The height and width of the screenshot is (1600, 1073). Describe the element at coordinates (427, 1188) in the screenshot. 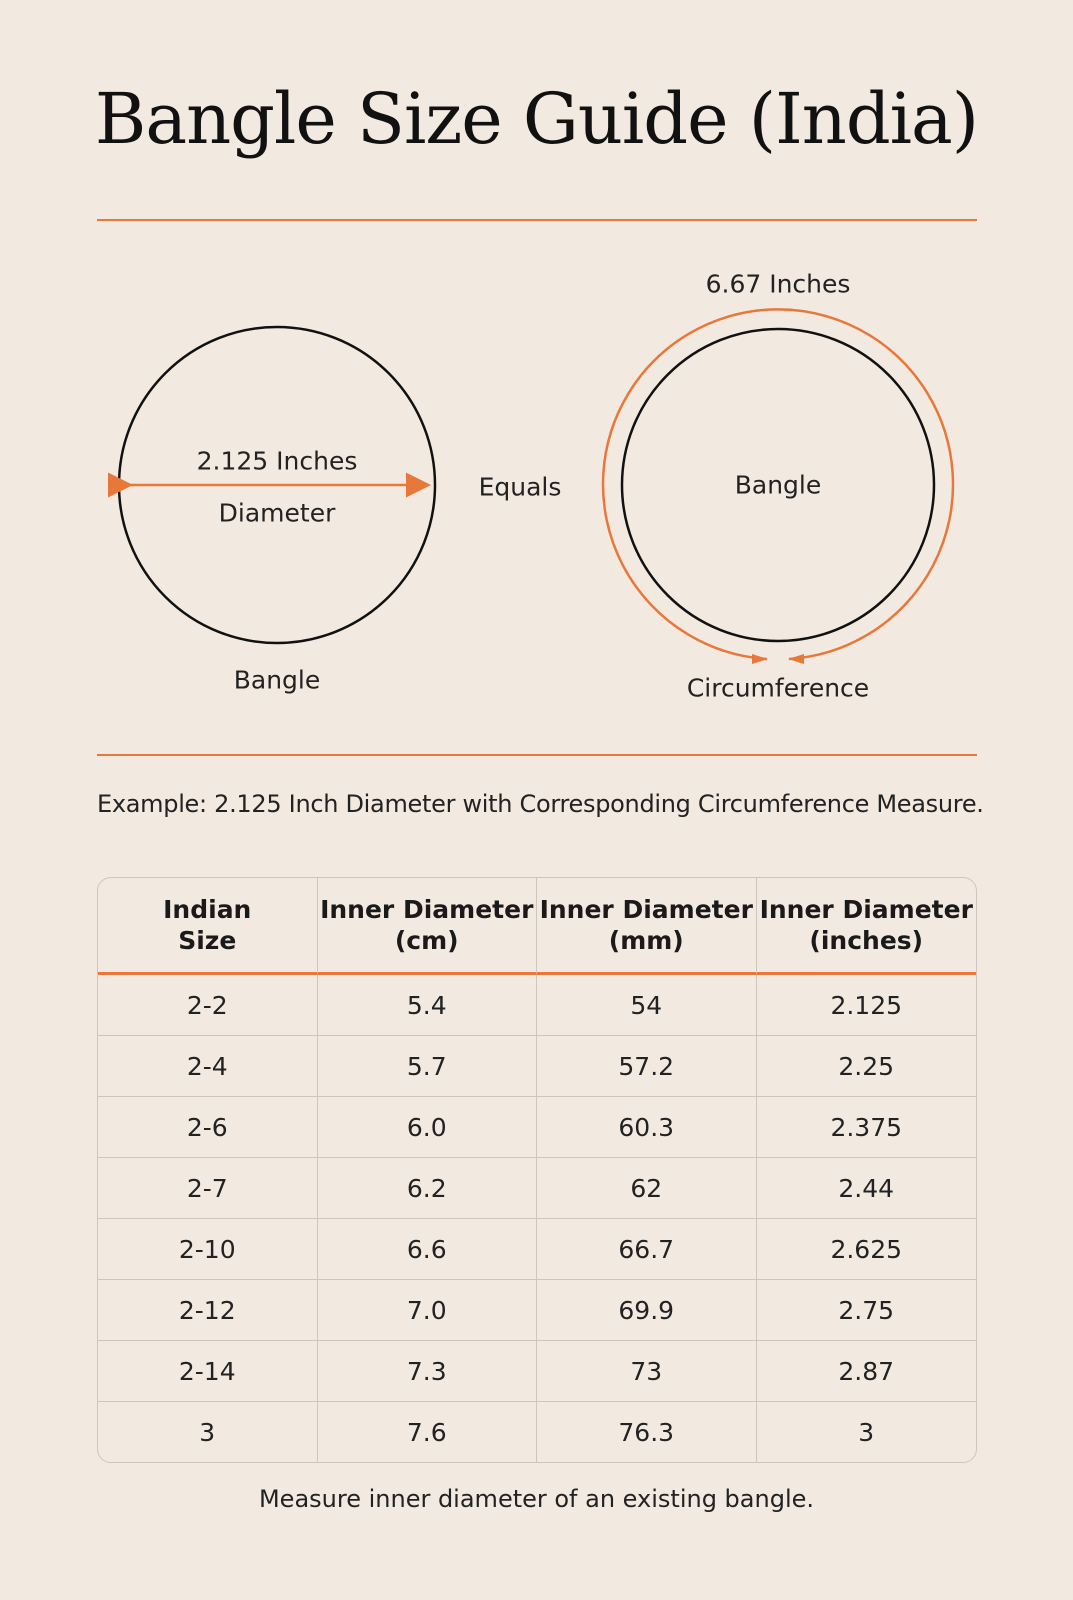

I see `table-cell: 6.2` at that location.